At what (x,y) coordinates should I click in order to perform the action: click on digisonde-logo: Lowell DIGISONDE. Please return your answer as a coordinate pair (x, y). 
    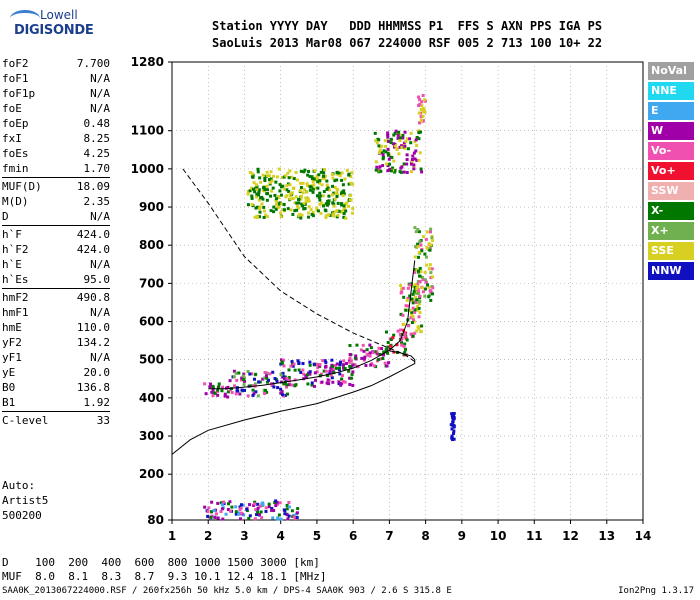
    Looking at the image, I should click on (59, 25).